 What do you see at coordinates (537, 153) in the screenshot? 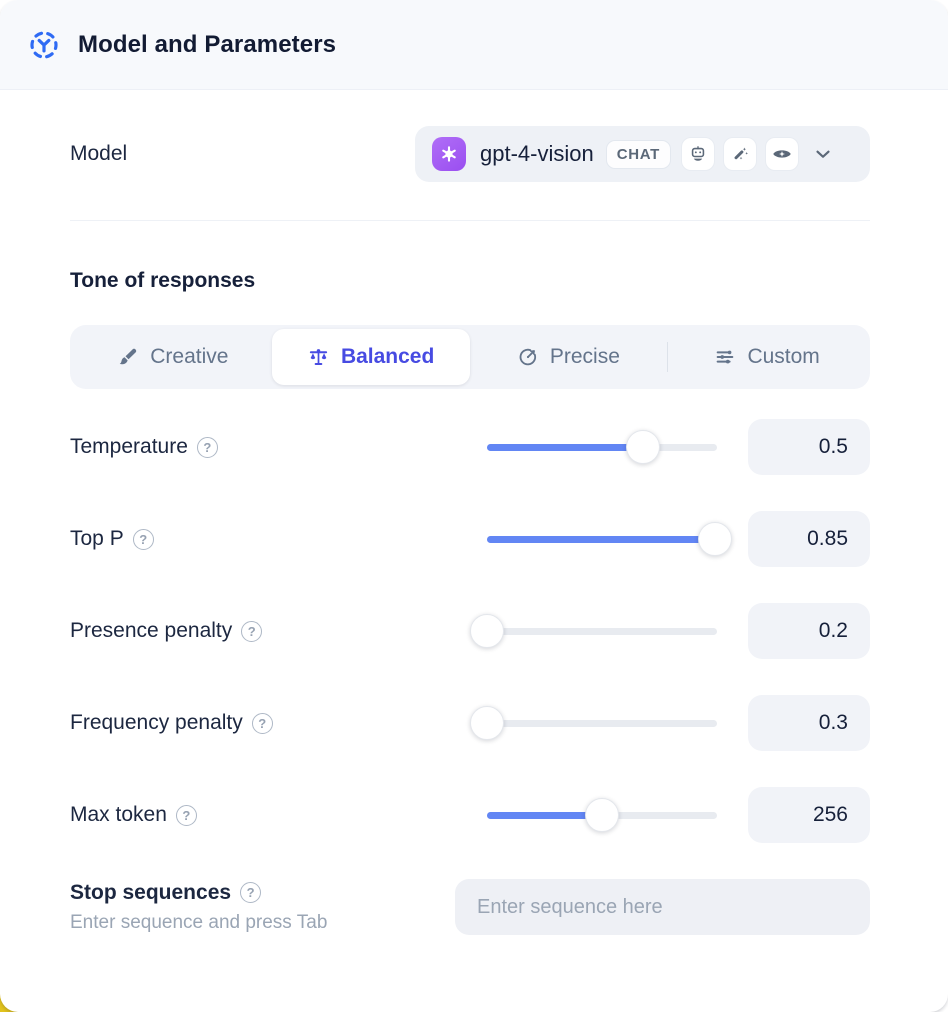
I see `model-name: gpt-4-vision` at bounding box center [537, 153].